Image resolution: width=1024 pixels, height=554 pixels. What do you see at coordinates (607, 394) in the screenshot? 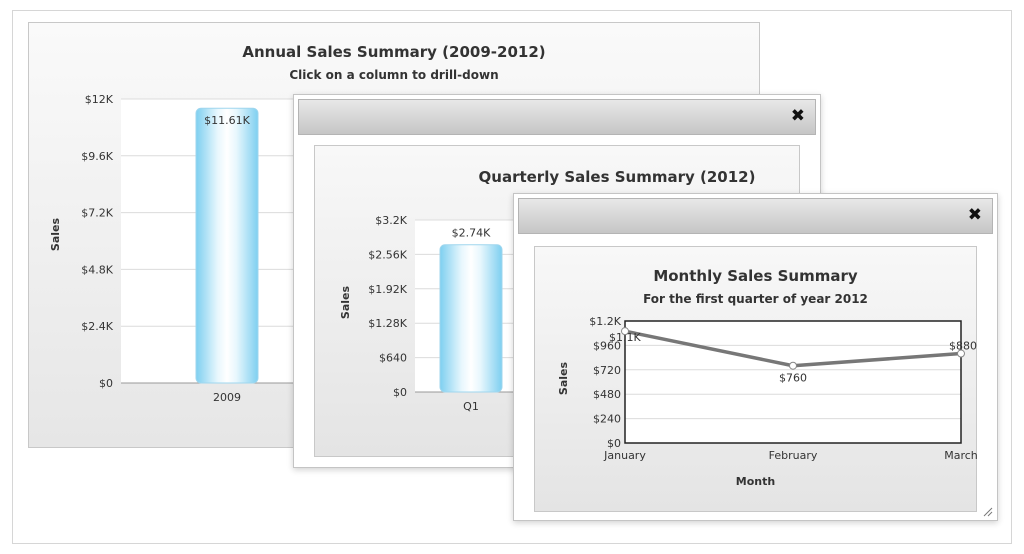
I see `y-tick-label: $480` at bounding box center [607, 394].